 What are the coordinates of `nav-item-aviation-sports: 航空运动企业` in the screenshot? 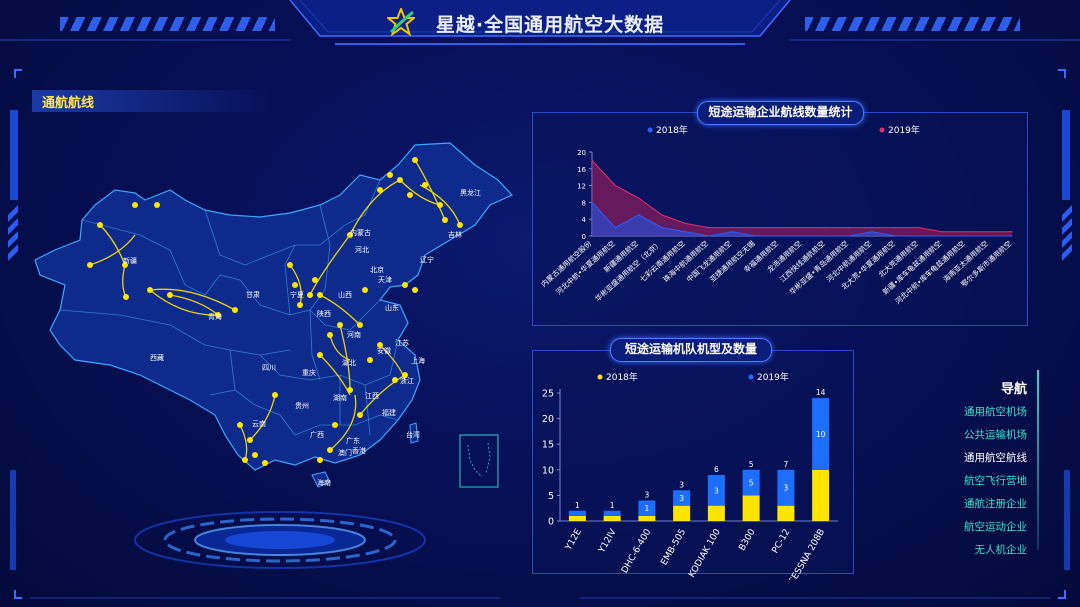 It's located at (995, 527).